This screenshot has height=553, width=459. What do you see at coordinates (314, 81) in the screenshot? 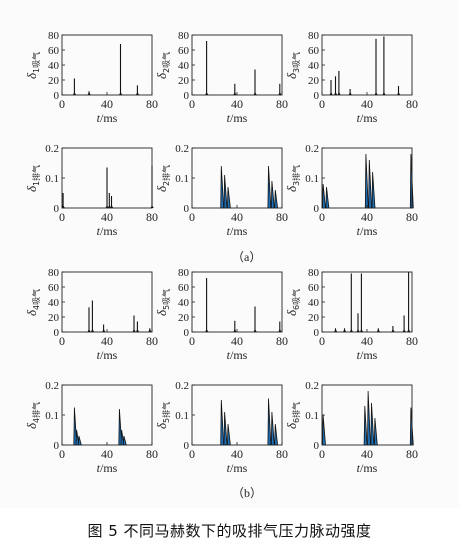
I see `p3-ytick-label-1: 20` at bounding box center [314, 81].